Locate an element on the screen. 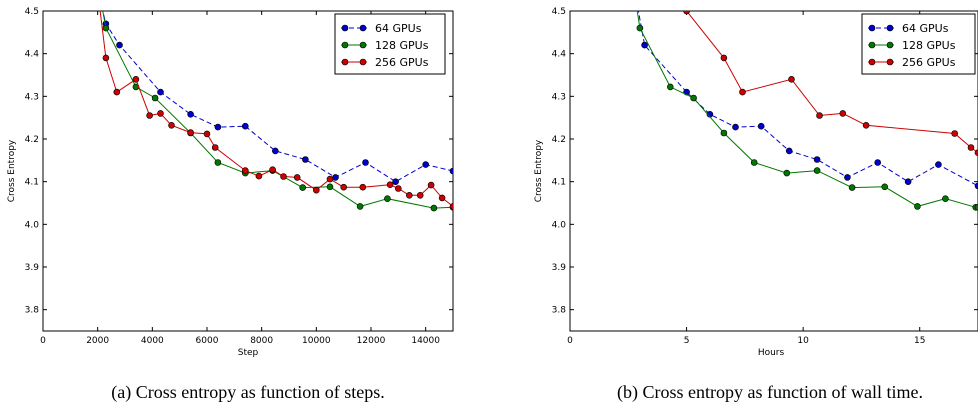 The height and width of the screenshot is (409, 978). legend-label: 256 GPUs is located at coordinates (929, 62).